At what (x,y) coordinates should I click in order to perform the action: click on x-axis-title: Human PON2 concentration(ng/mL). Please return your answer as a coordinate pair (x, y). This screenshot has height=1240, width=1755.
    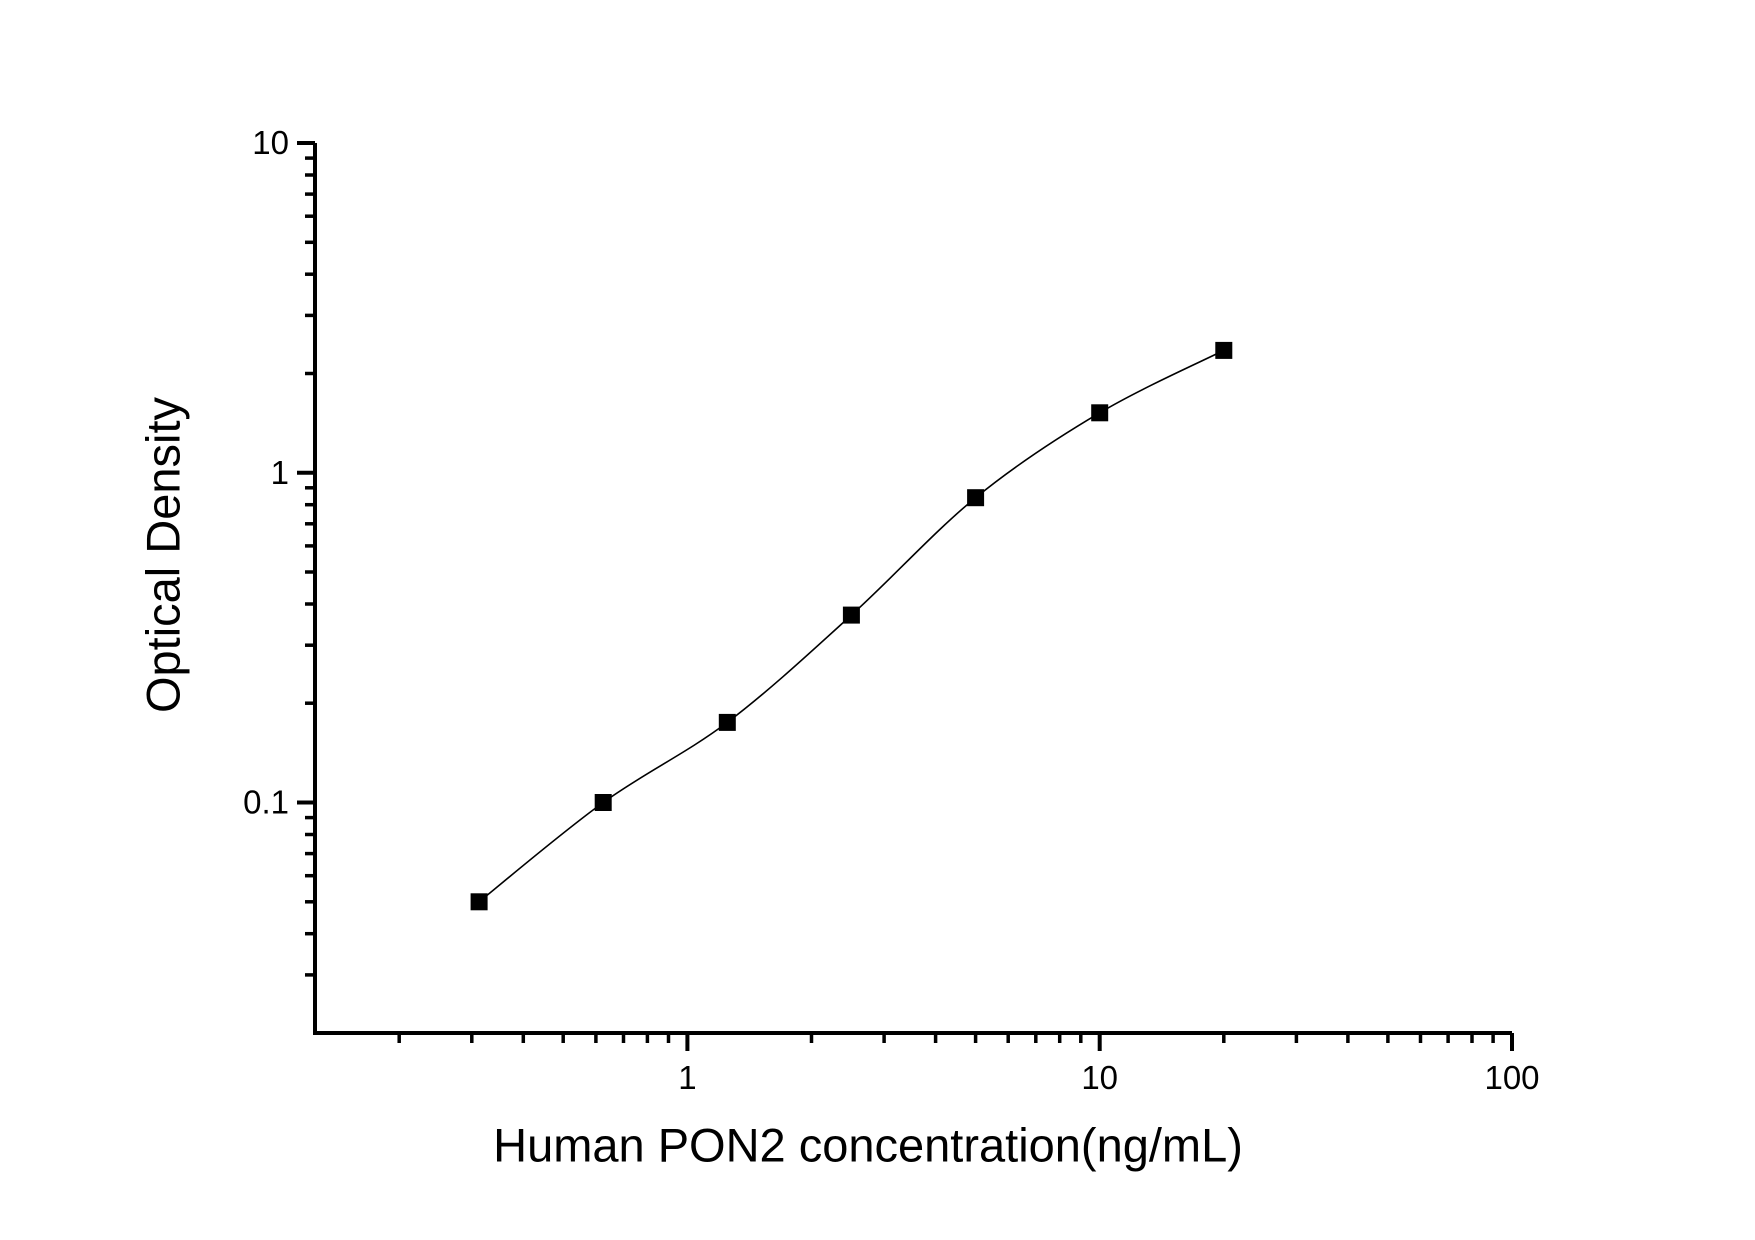
    Looking at the image, I should click on (868, 1145).